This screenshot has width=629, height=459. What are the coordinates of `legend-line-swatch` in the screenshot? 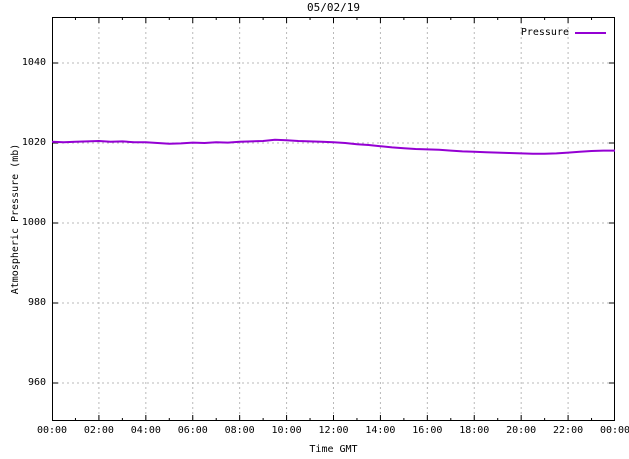 It's located at (590, 33).